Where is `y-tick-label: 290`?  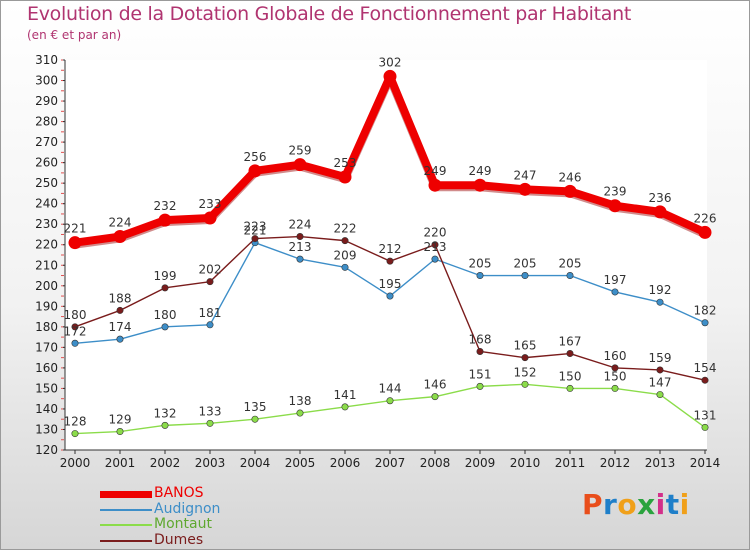
y-tick-label: 290 is located at coordinates (46, 101).